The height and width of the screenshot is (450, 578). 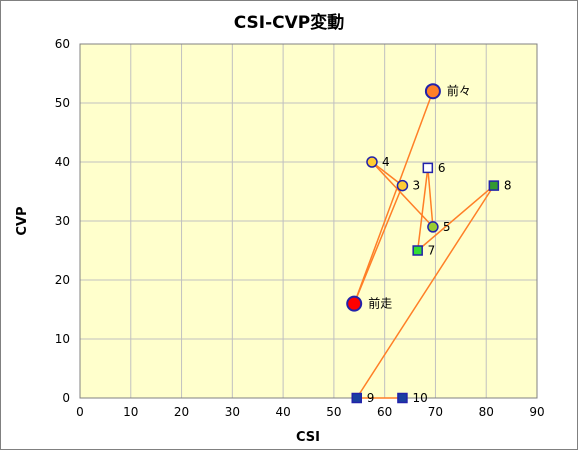 What do you see at coordinates (289, 22) in the screenshot?
I see `chart-title: CSI-CVP変動` at bounding box center [289, 22].